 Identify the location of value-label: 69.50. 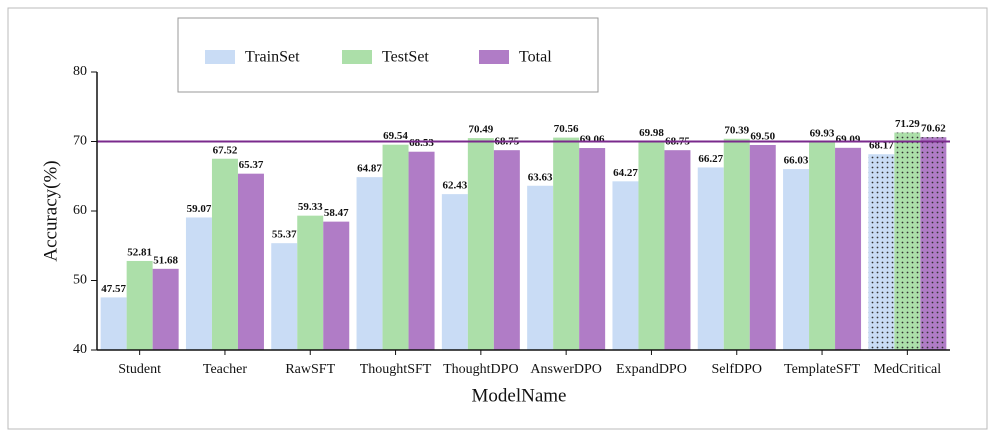
(762, 137).